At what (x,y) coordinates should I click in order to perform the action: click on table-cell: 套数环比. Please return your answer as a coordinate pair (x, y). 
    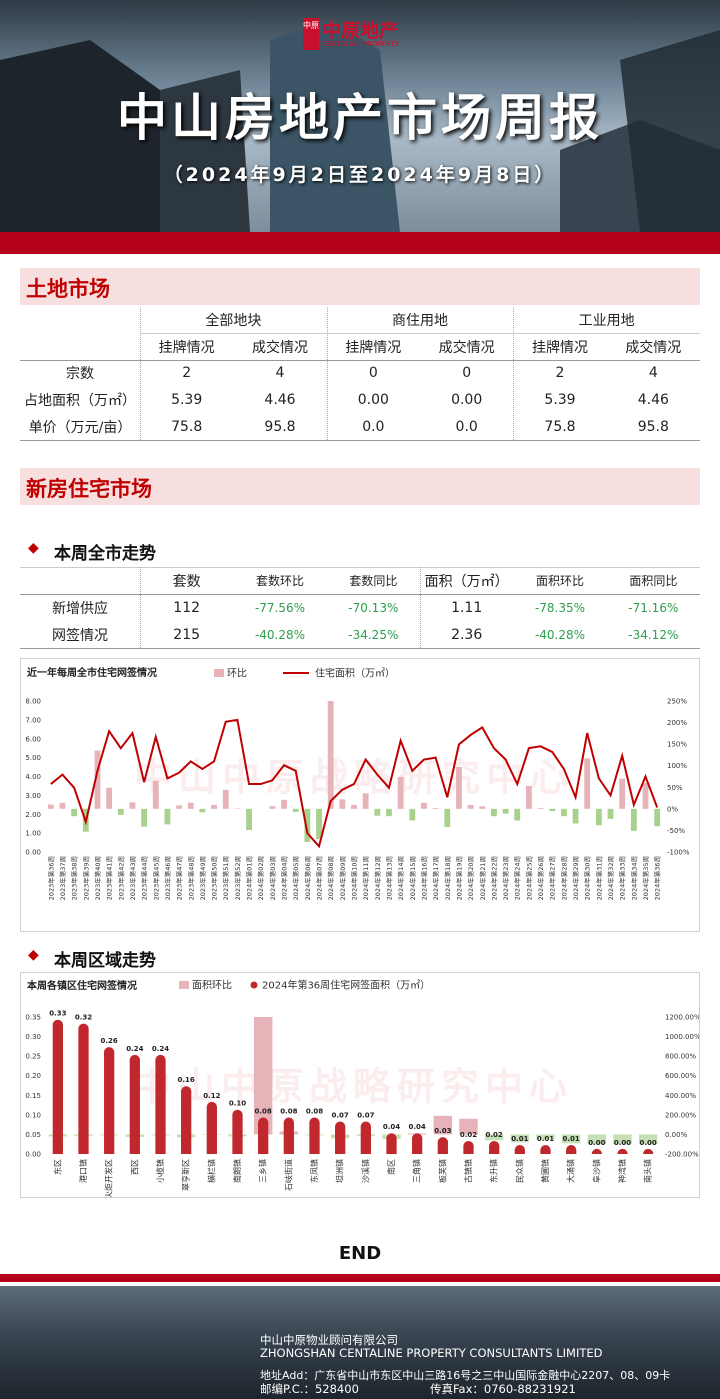
    Looking at the image, I should click on (279, 581).